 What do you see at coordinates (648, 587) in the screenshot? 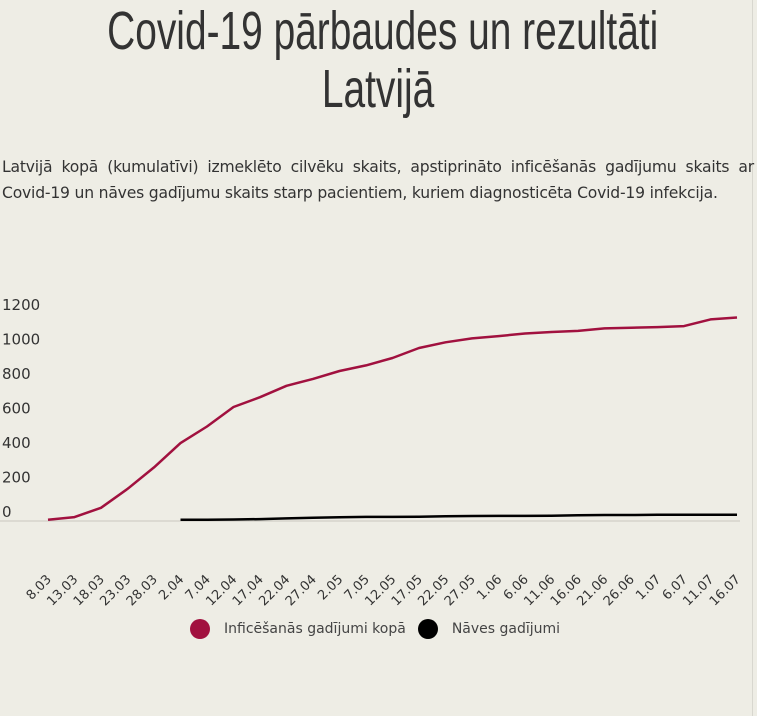
I see `x-tick-label: 1.07` at bounding box center [648, 587].